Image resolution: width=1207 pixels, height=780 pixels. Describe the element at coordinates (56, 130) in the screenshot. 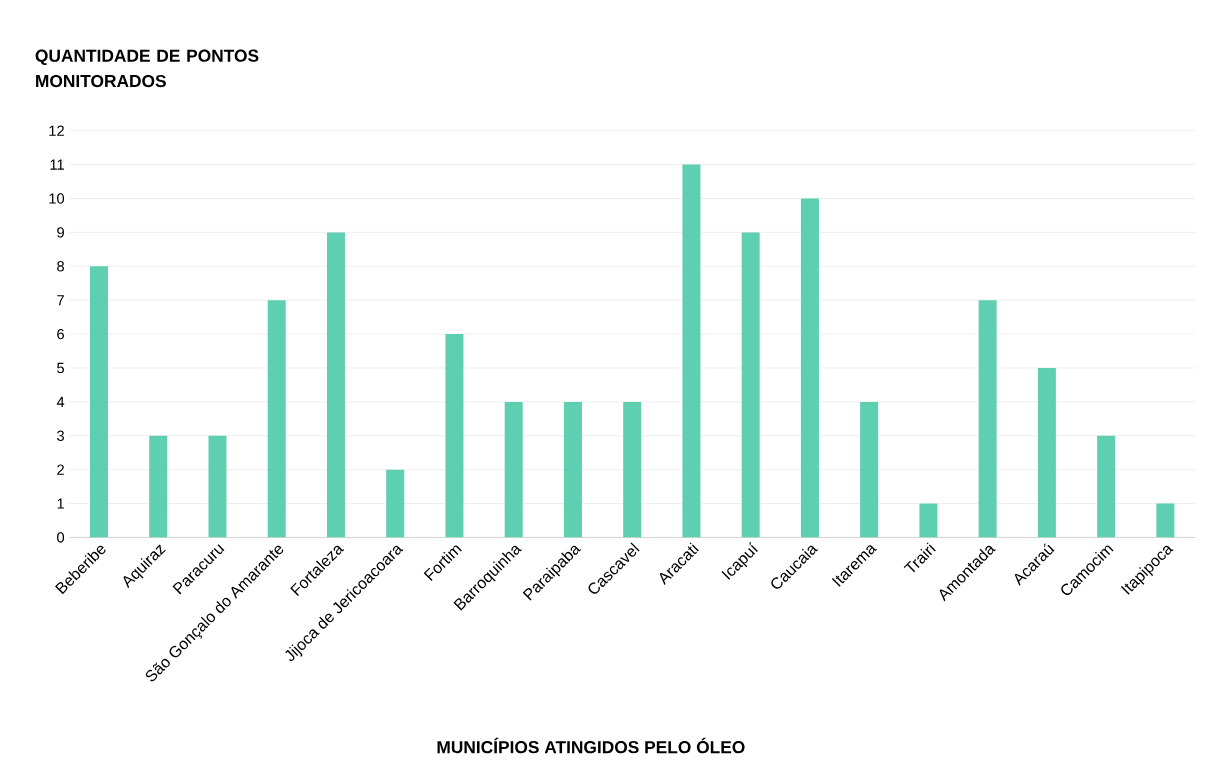

I see `y-tick-label: 12` at that location.